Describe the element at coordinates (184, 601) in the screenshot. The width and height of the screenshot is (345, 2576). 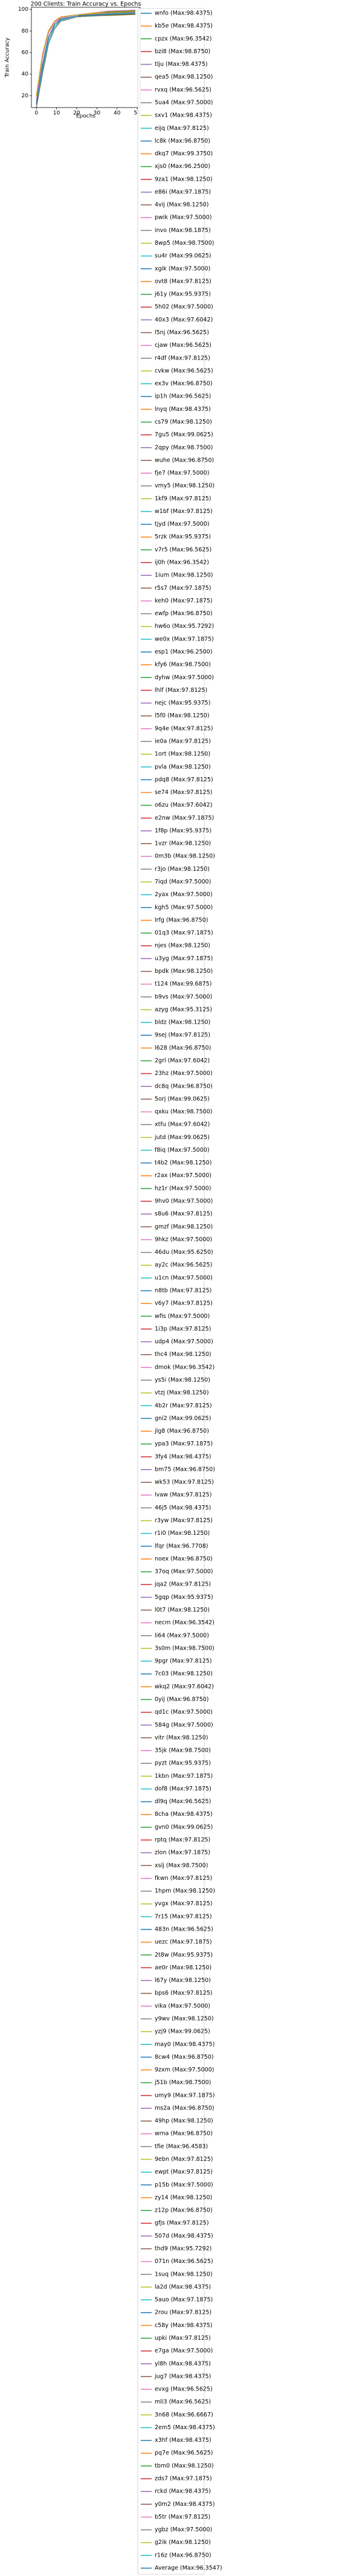
I see `legend-label: keh0 (Max:97.1875)` at that location.